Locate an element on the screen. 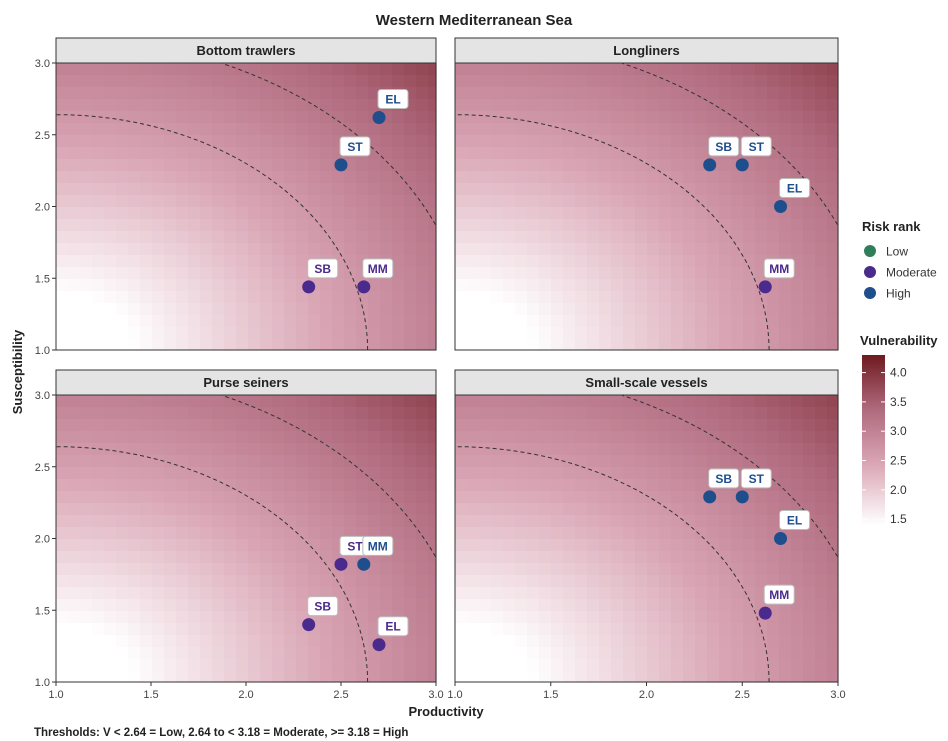  data-label-sb: SB is located at coordinates (723, 479).